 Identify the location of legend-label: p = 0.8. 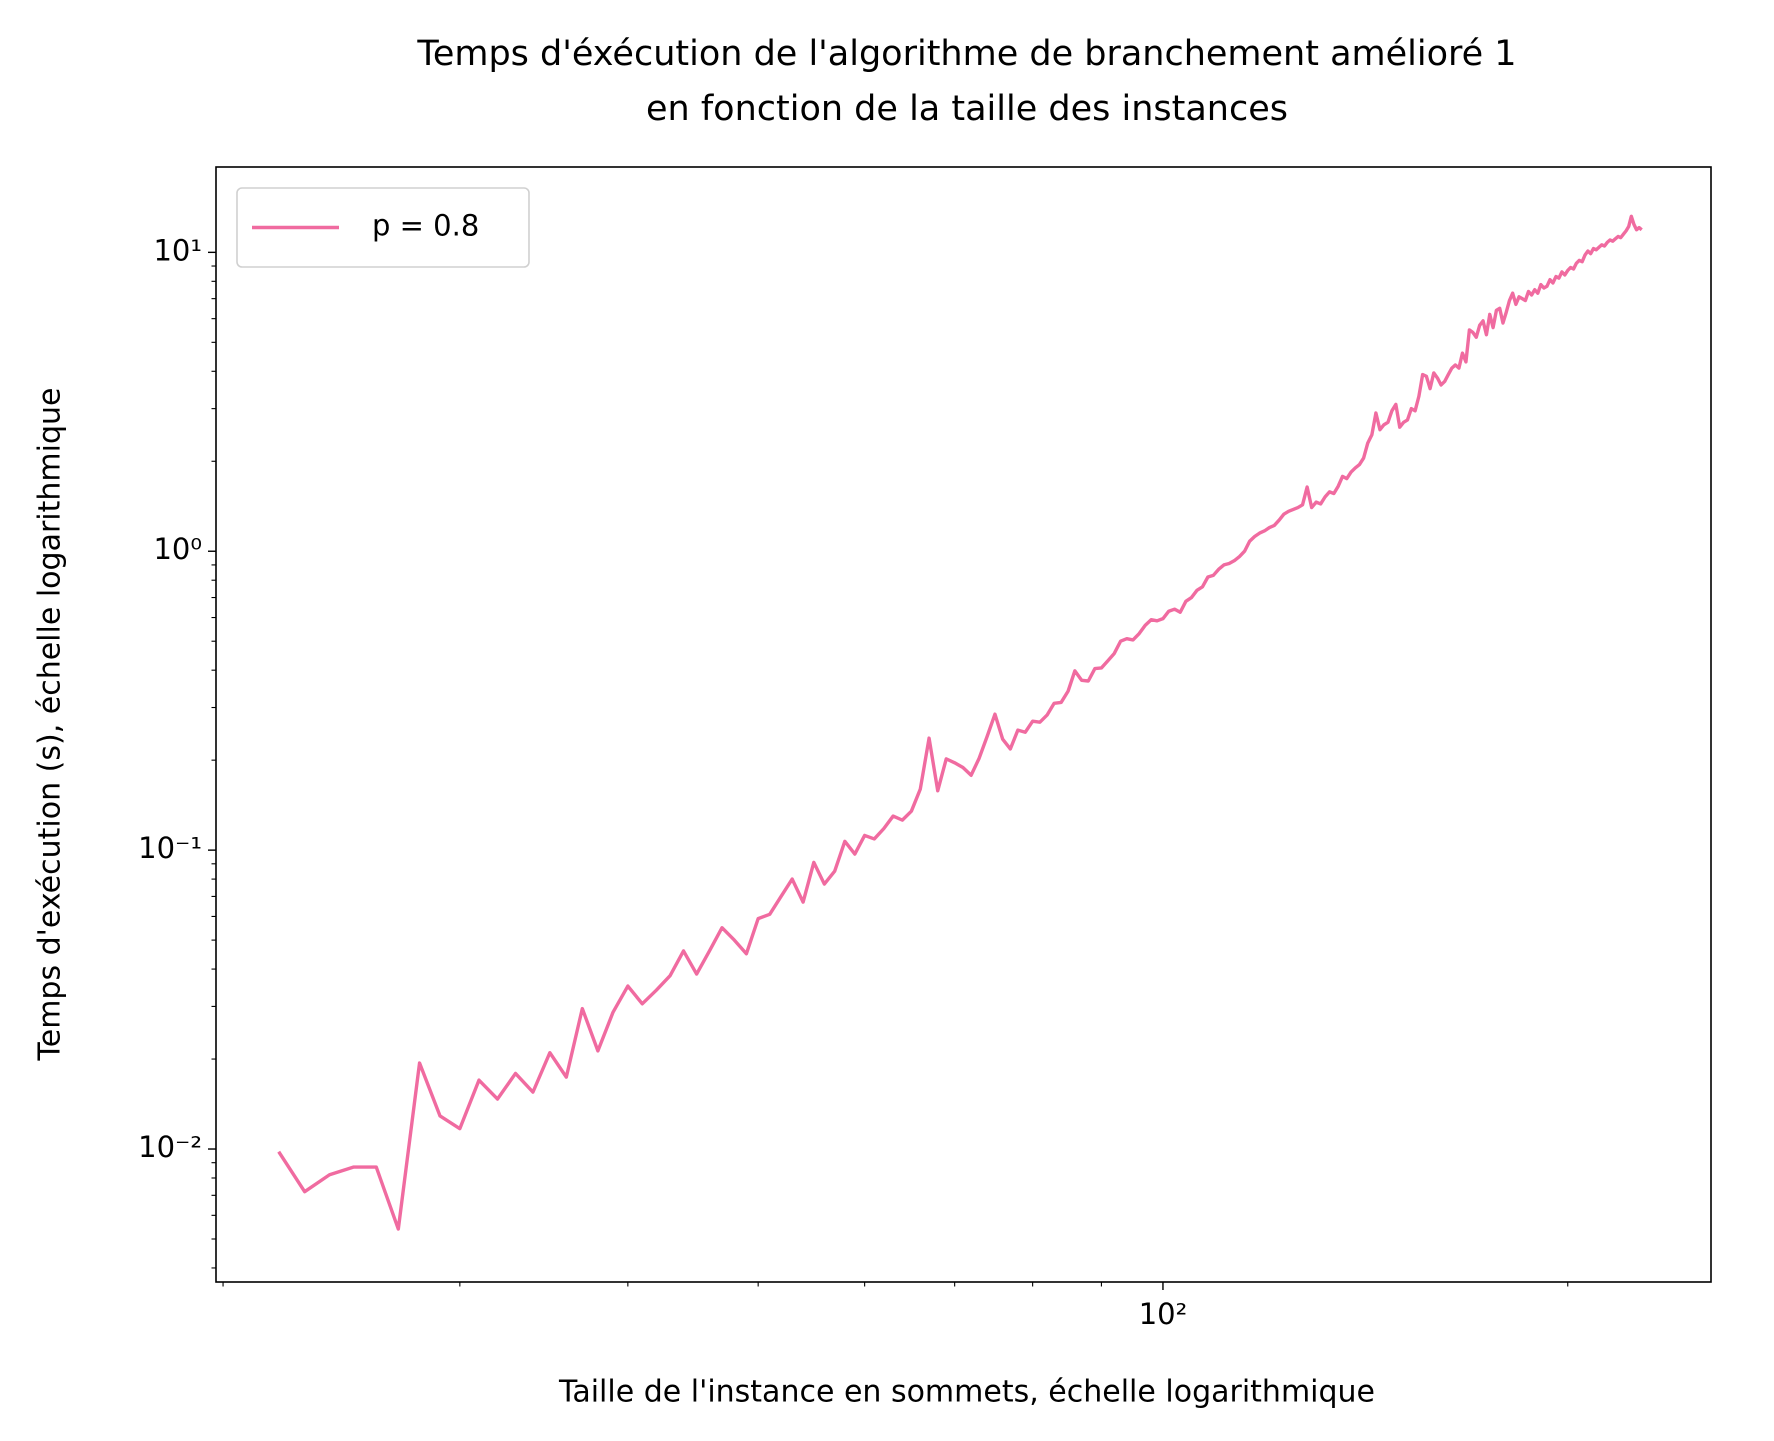
(425, 226).